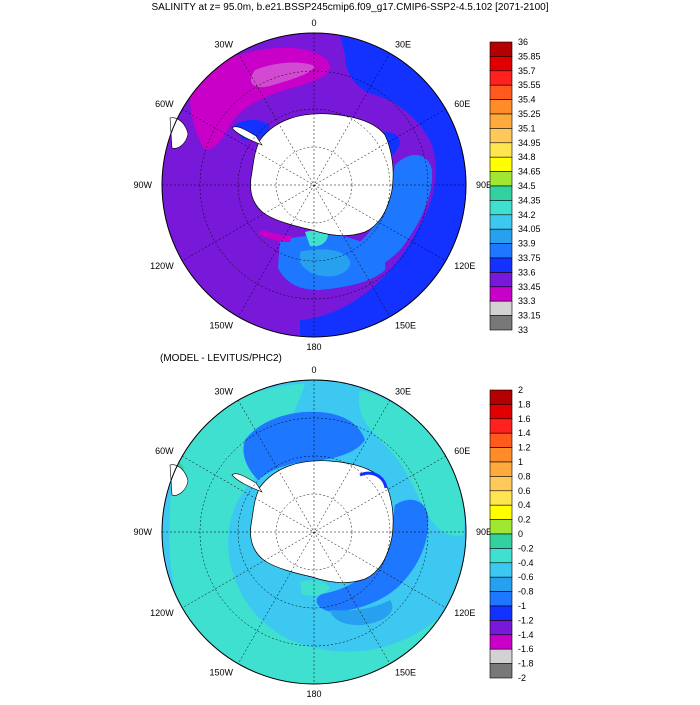 The image size is (700, 705). What do you see at coordinates (520, 462) in the screenshot?
I see `difference-colorbar-label-5: 1` at bounding box center [520, 462].